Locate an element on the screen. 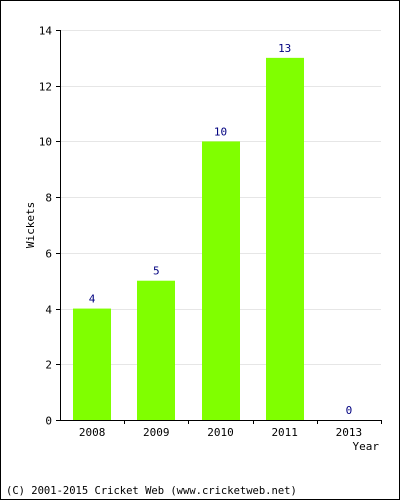 The image size is (400, 500). data-label-2010: 10 is located at coordinates (220, 131).